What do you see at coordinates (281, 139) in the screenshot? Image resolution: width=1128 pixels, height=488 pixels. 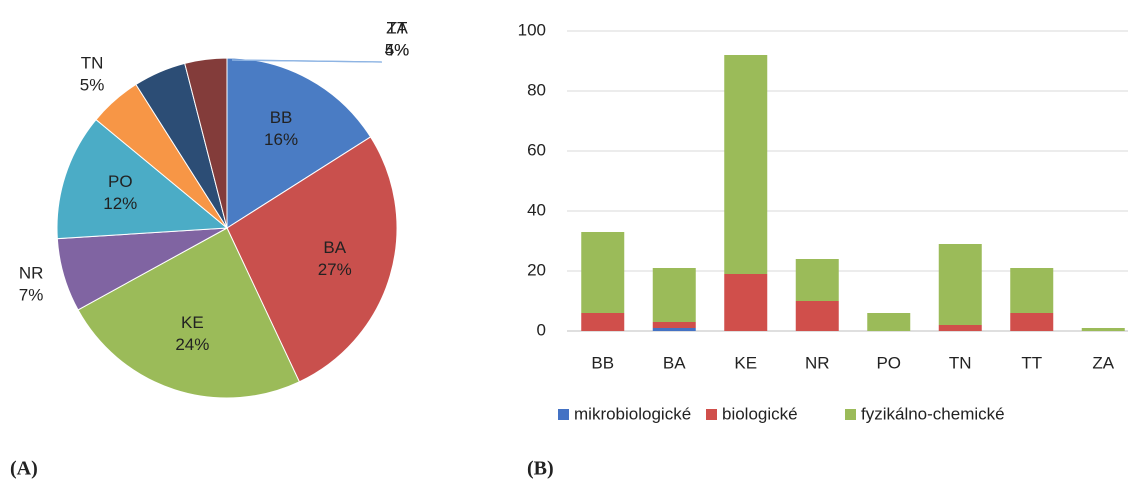 I see `slice-value: 16%` at bounding box center [281, 139].